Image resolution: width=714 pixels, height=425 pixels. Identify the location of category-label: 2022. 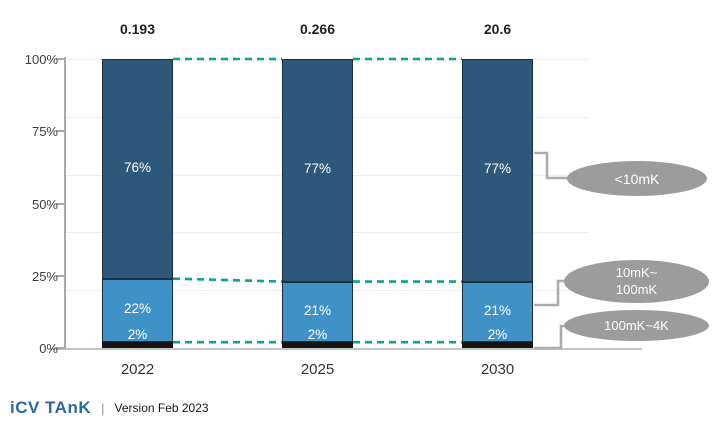
(137, 369).